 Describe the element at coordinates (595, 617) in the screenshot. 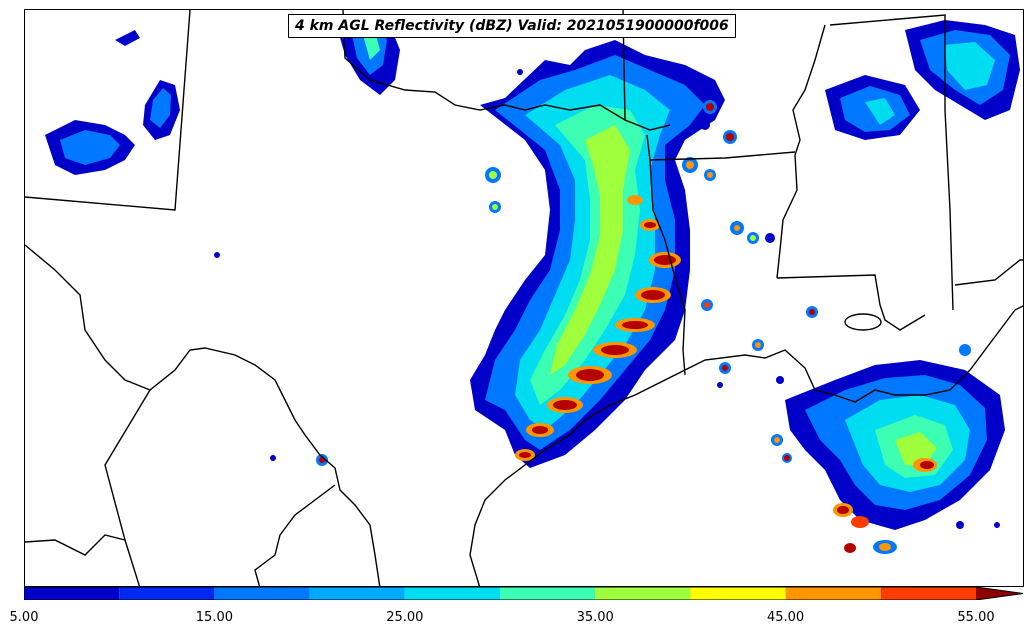

I see `colorbar-tick-label: 35.00` at that location.